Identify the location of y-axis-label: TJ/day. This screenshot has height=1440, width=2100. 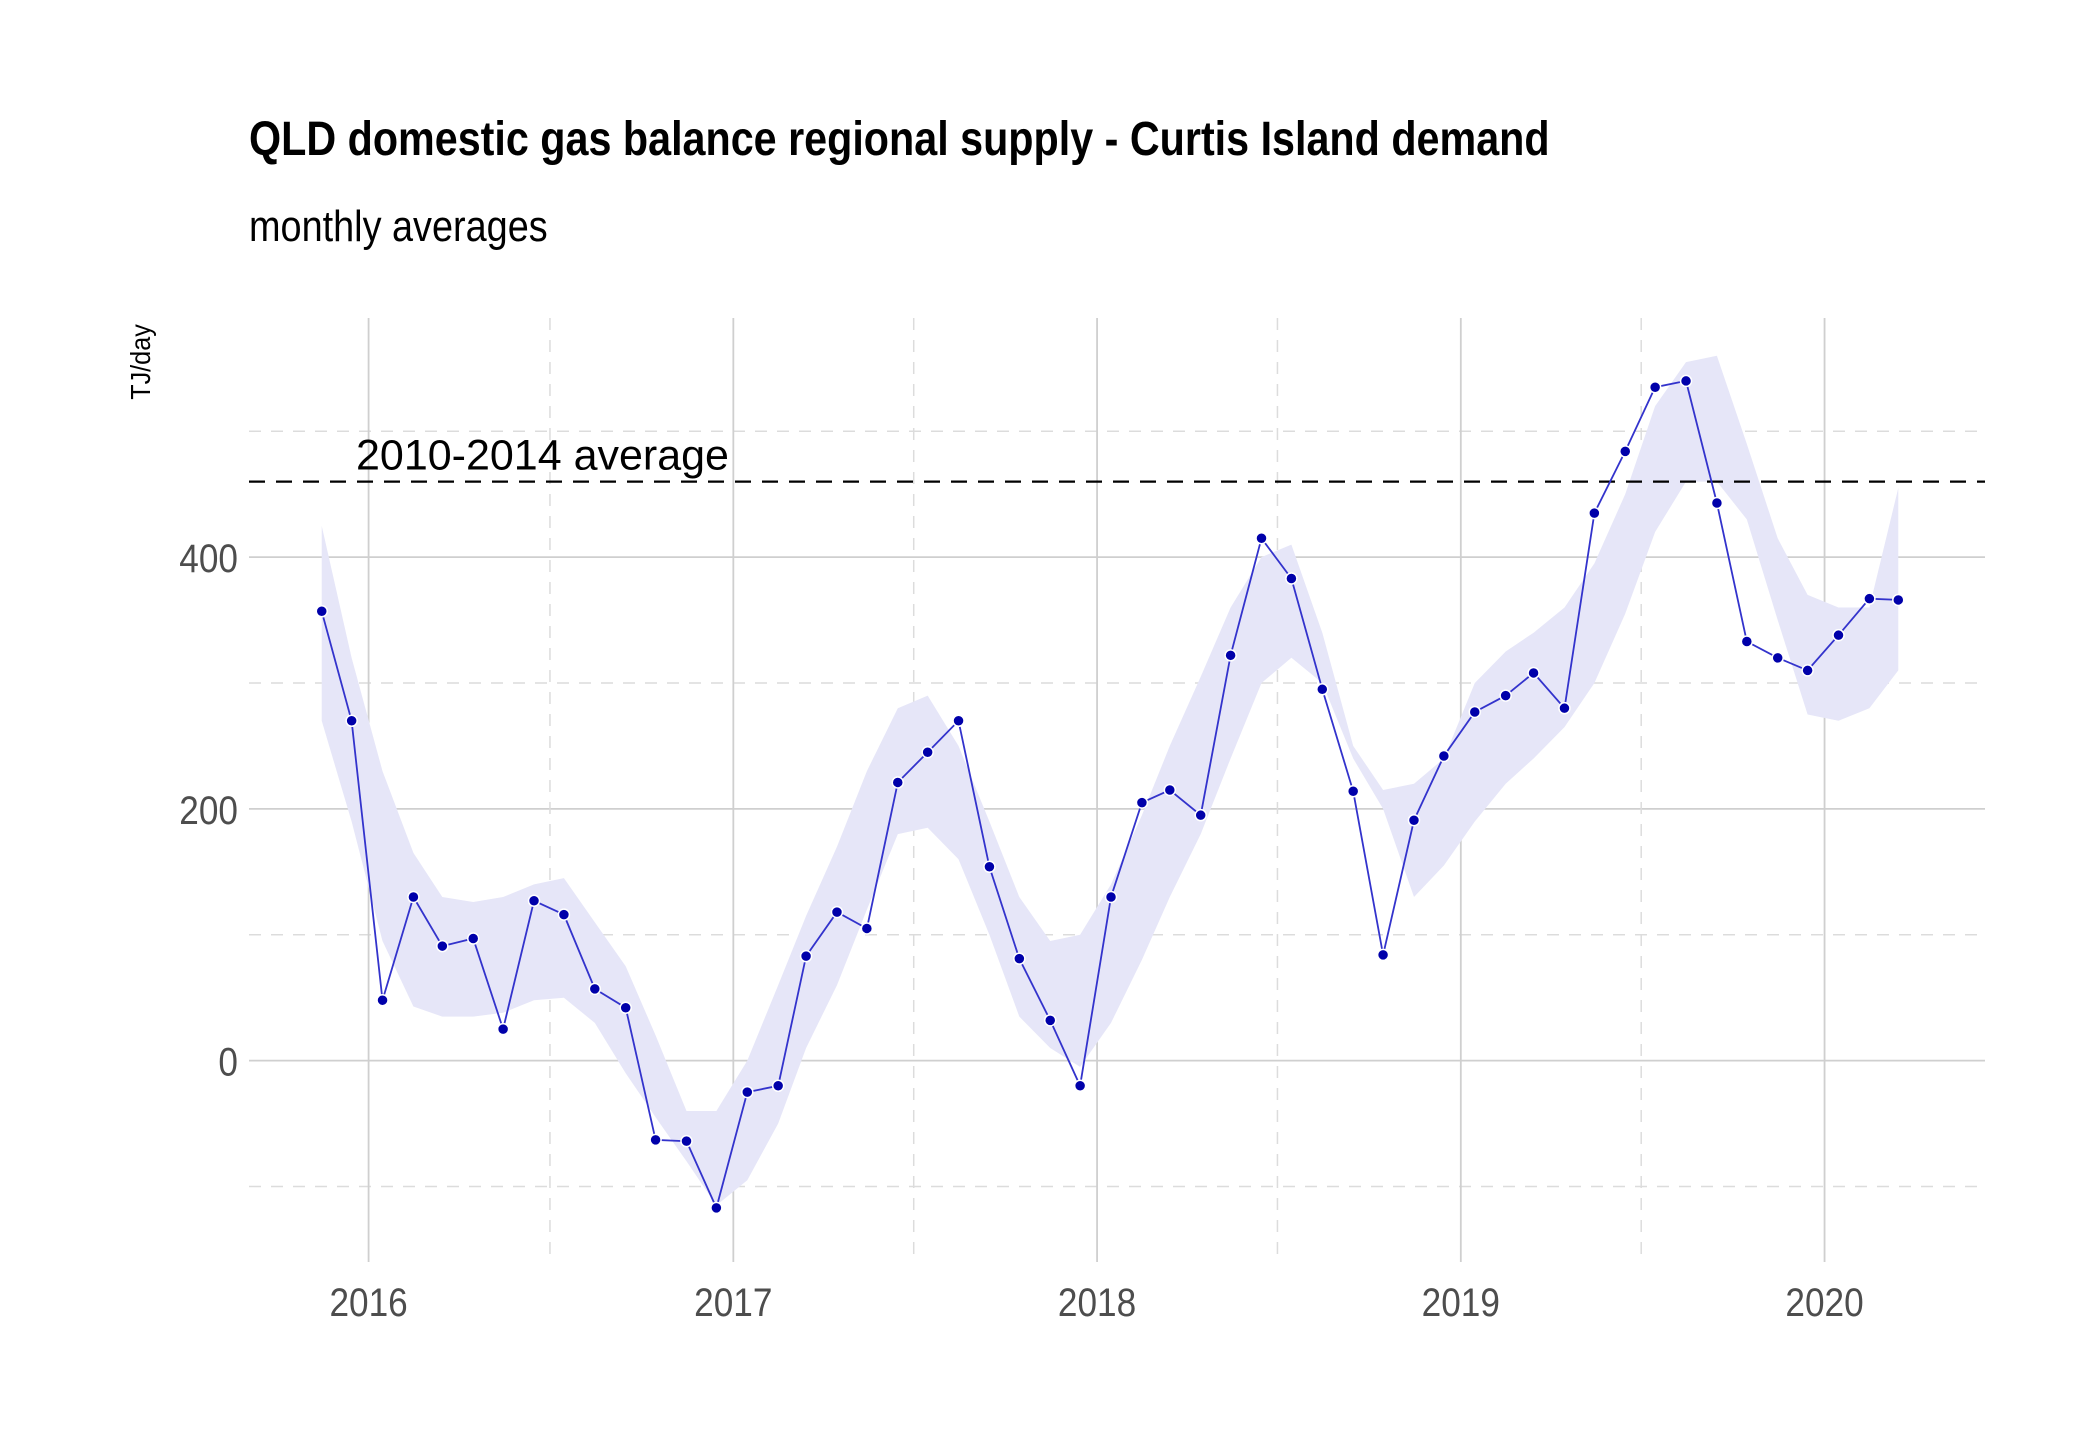
(141, 362).